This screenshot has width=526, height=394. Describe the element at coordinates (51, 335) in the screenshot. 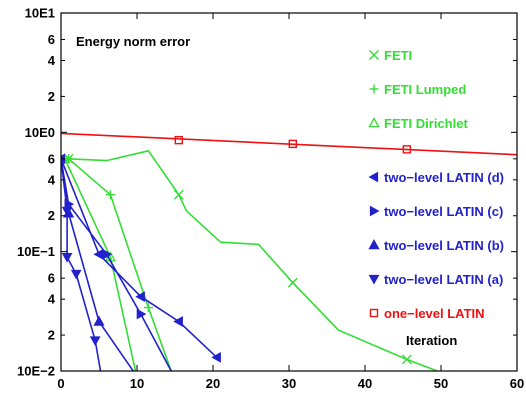

I see `y-tick-label-11: 2` at that location.